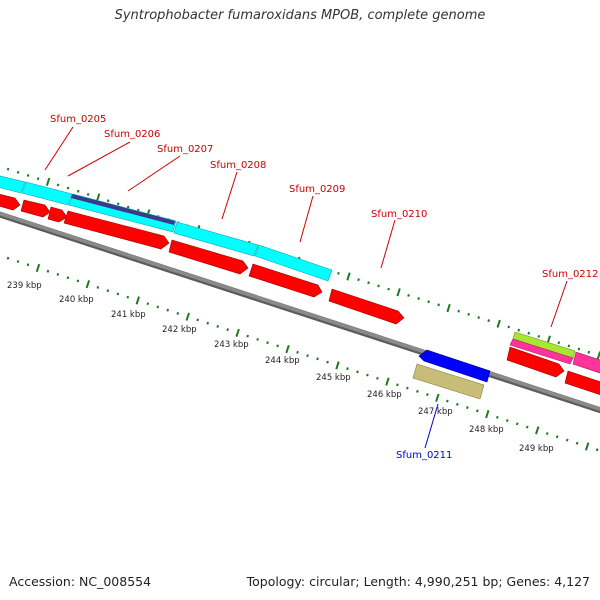 The width and height of the screenshot is (600, 600). I want to click on kbp-label: 241 kbp, so click(128, 315).